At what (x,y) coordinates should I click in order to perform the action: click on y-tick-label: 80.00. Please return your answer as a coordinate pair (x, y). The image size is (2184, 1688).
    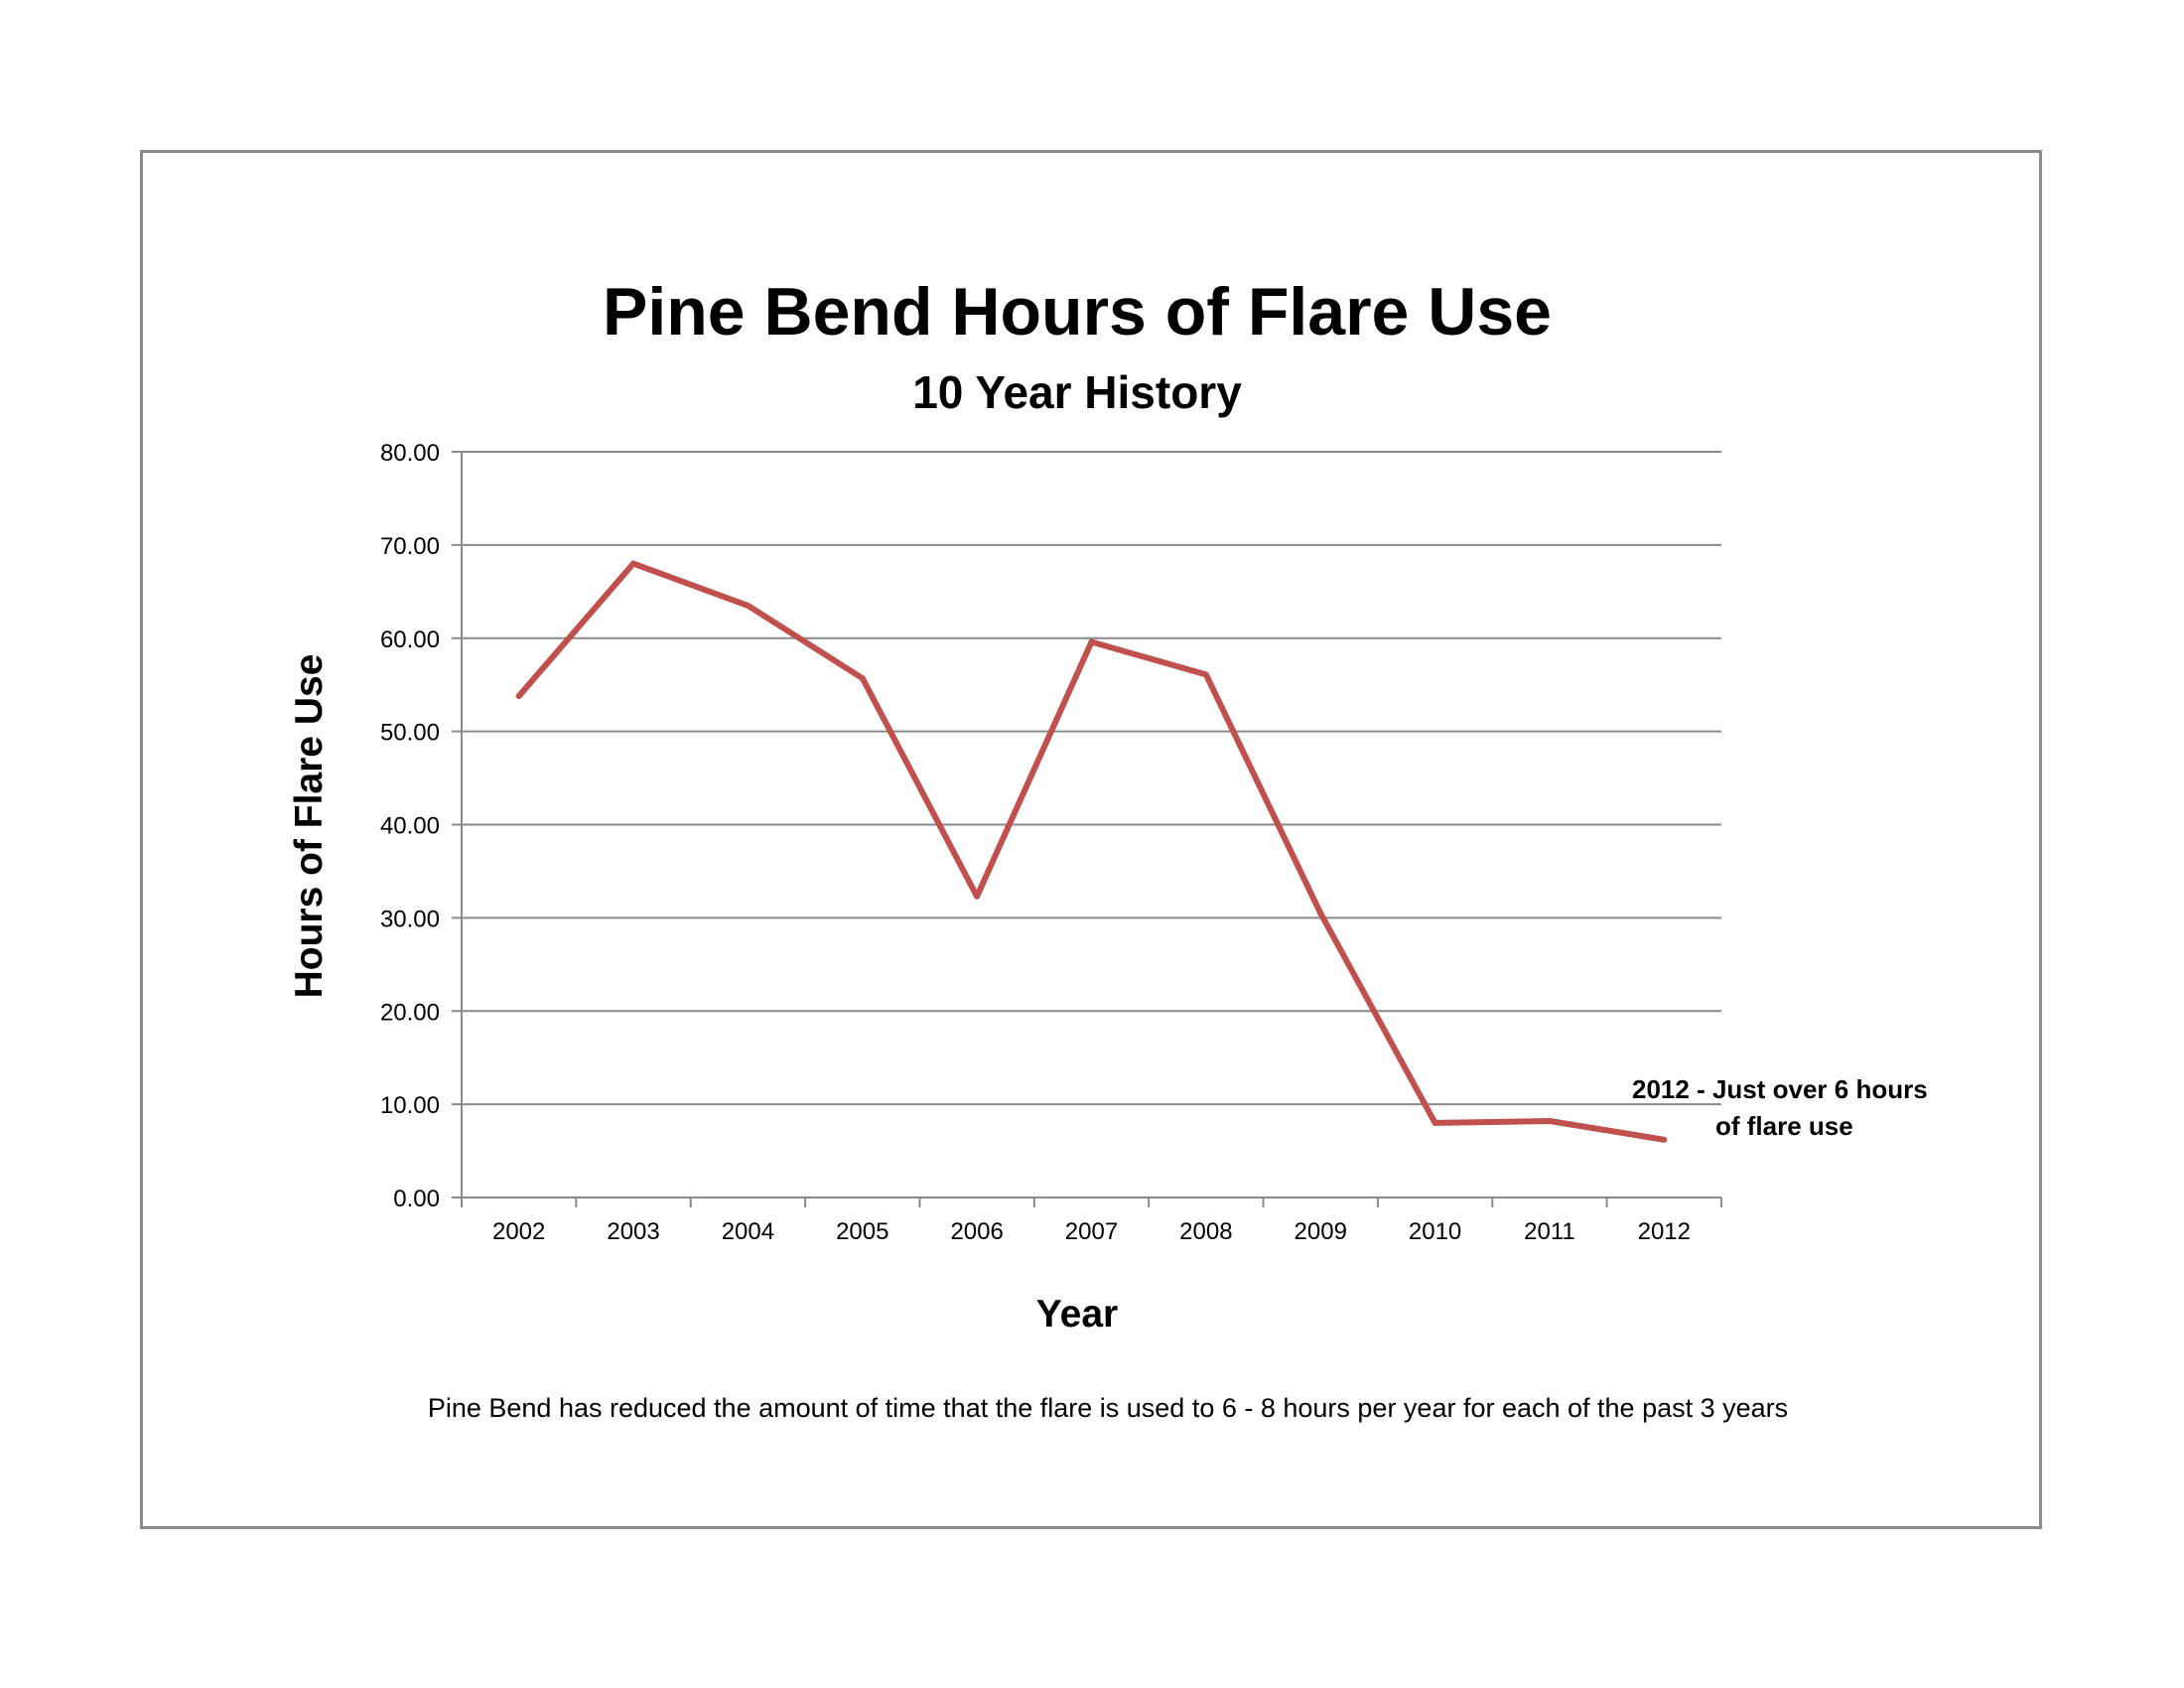
    Looking at the image, I should click on (410, 453).